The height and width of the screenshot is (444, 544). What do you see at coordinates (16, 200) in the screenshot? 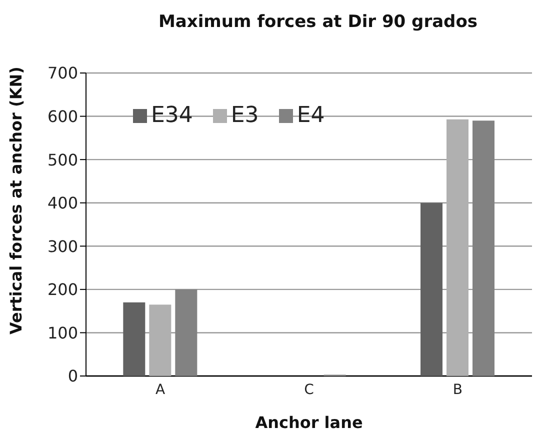
I see `y-axis-title: Vertical forces at anchor (KN)` at bounding box center [16, 200].